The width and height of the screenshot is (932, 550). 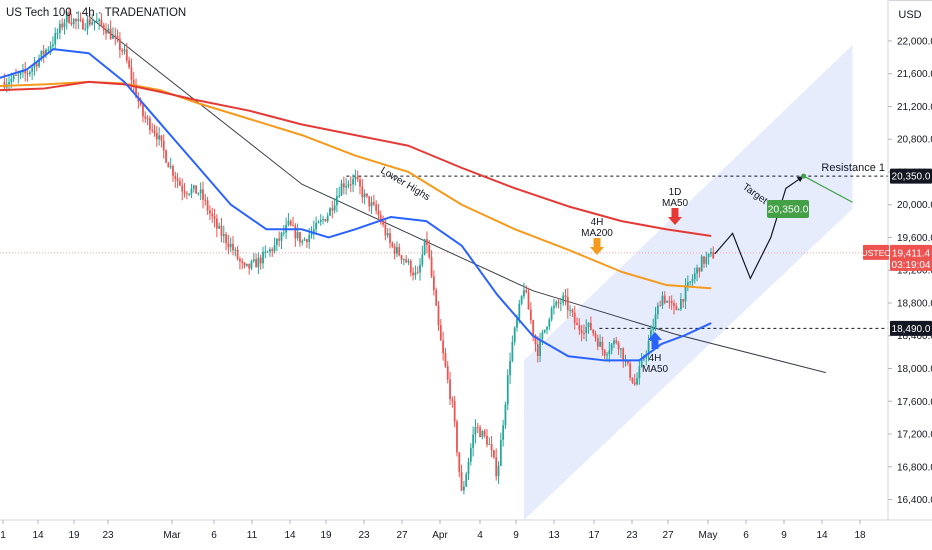 I want to click on x-tick-label: 27, so click(x=668, y=535).